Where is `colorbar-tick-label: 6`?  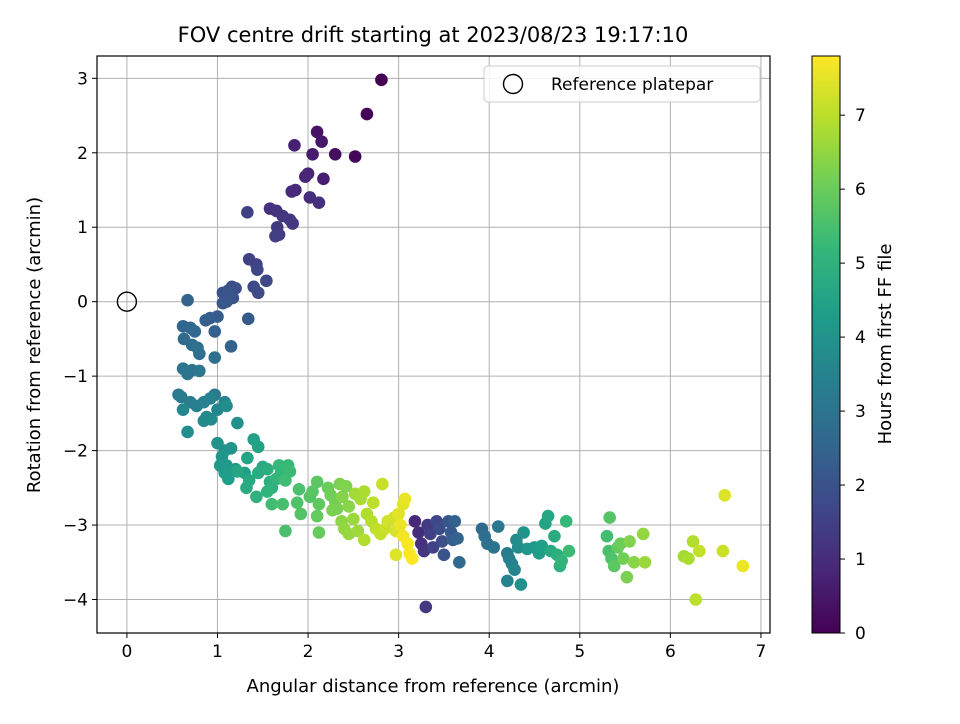
colorbar-tick-label: 6 is located at coordinates (860, 190).